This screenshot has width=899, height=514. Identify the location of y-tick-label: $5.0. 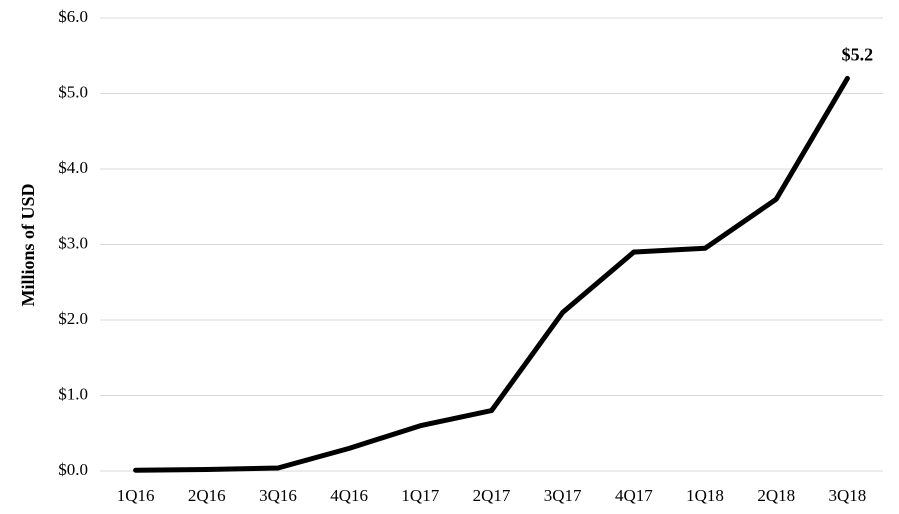
(73, 91).